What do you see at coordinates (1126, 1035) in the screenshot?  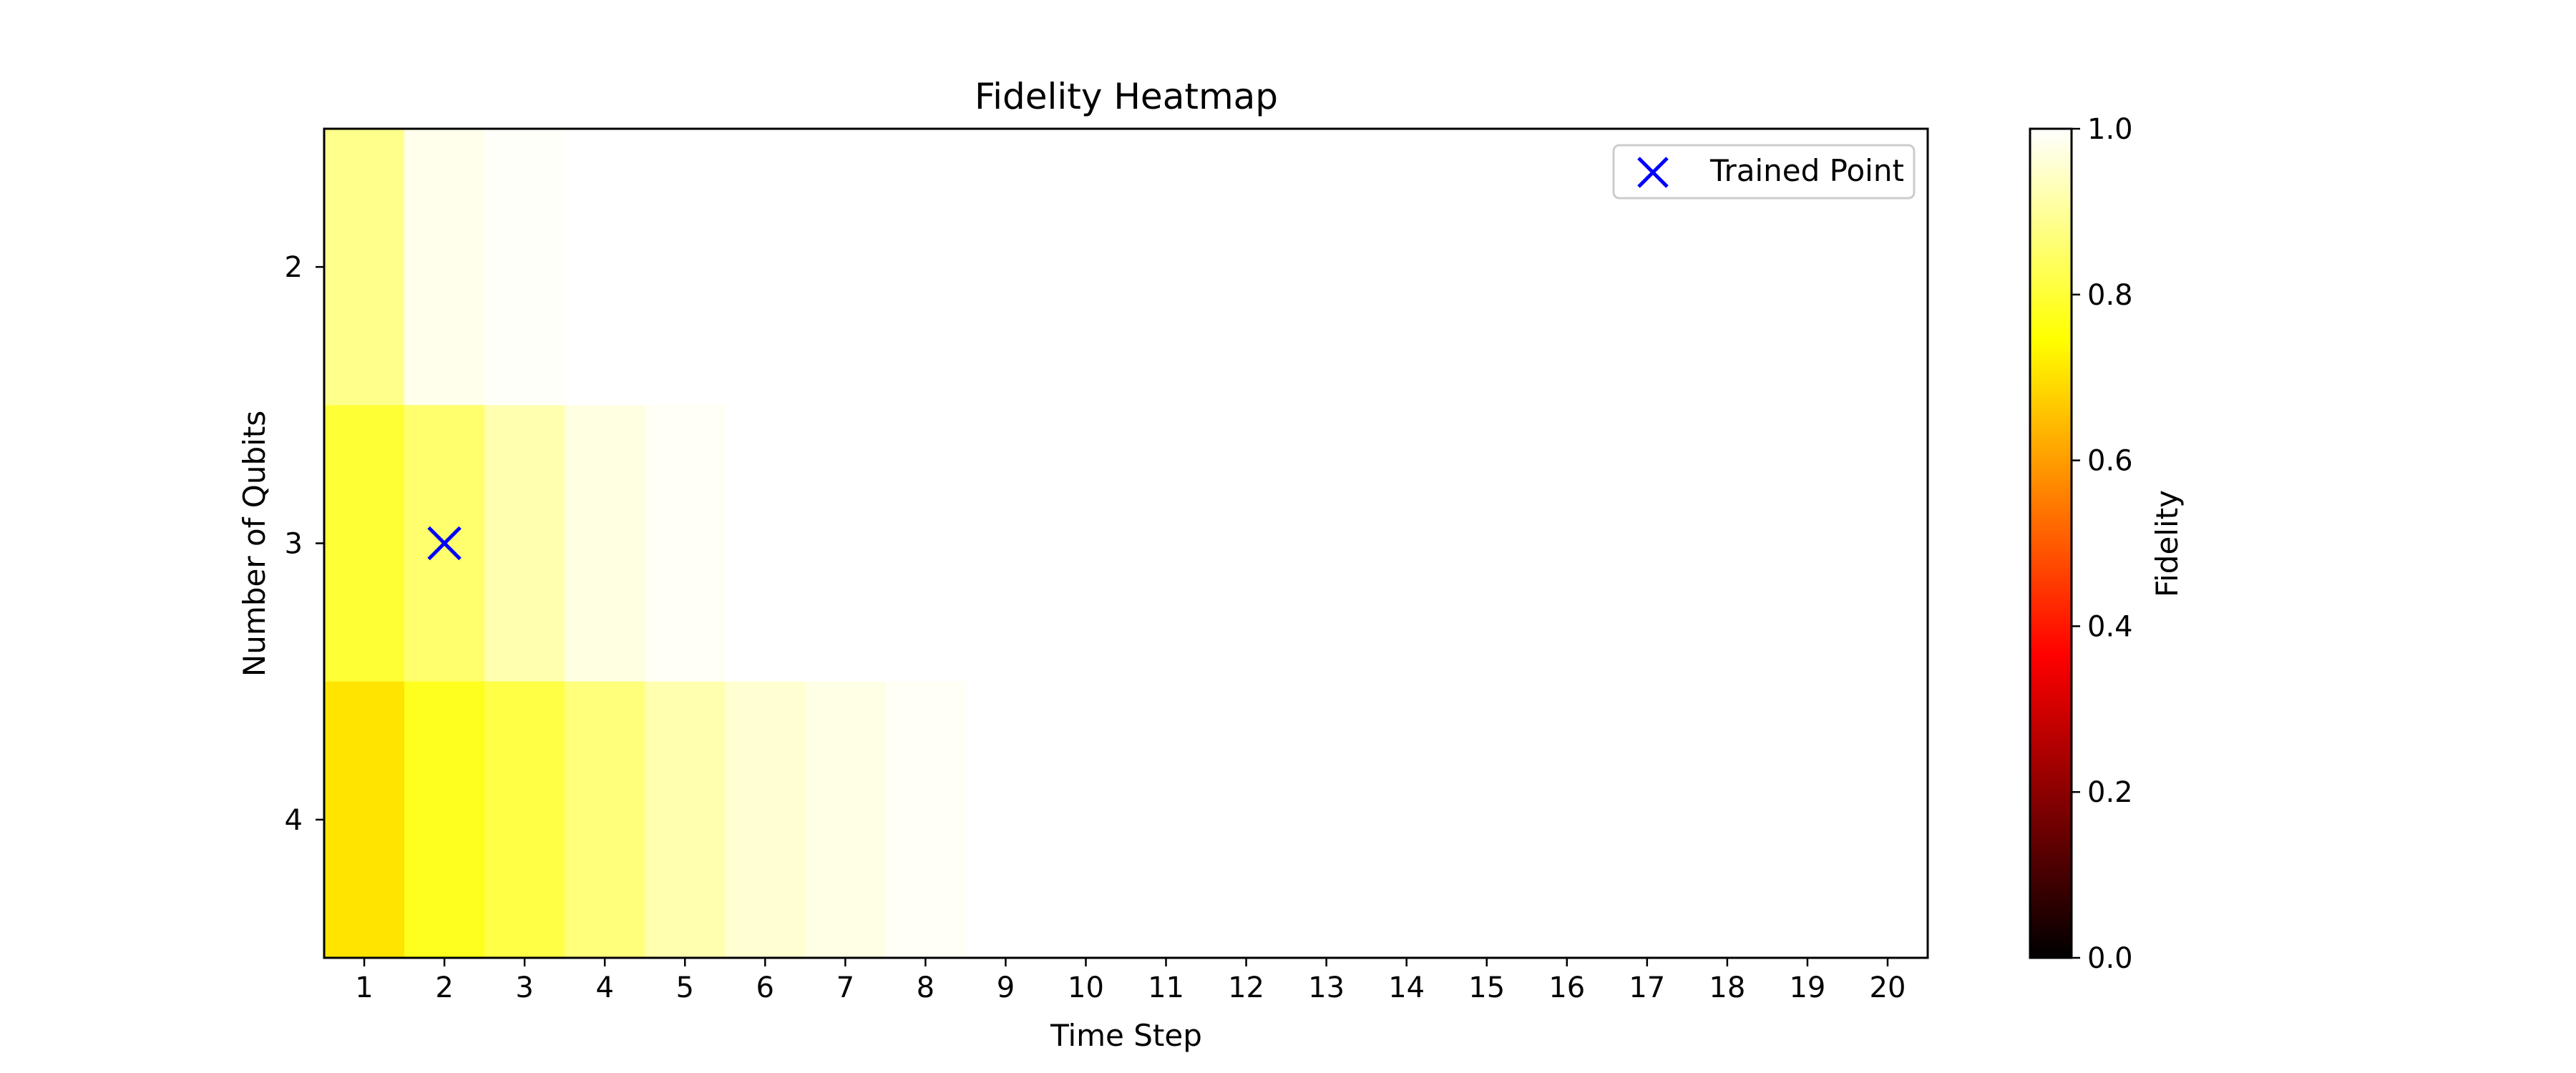 I see `x-axis-label: Time Step` at bounding box center [1126, 1035].